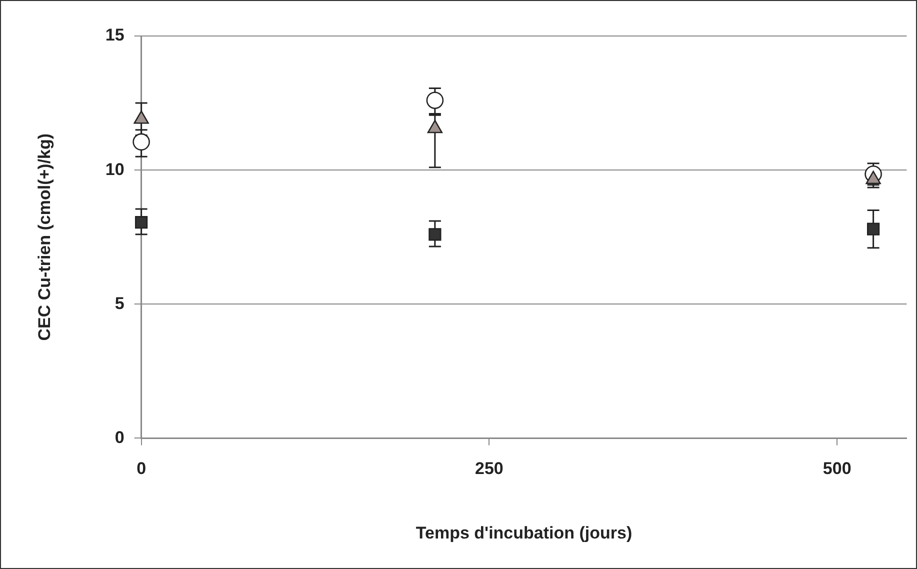 Image resolution: width=917 pixels, height=569 pixels. What do you see at coordinates (114, 35) in the screenshot?
I see `y-tick-label: 15` at bounding box center [114, 35].